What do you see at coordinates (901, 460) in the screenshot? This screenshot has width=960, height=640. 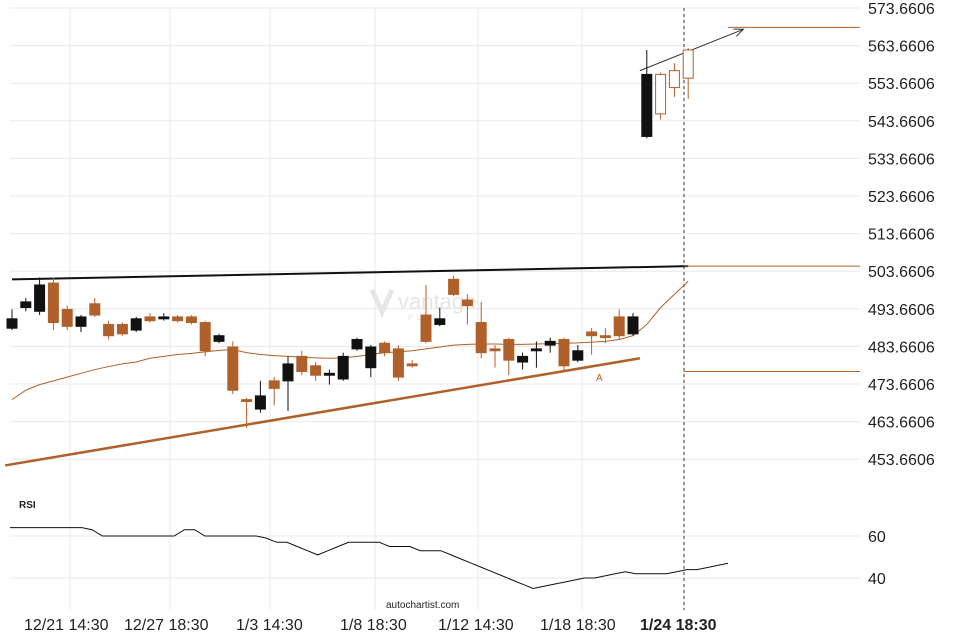 I see `price-tick-label: 453.6606` at bounding box center [901, 460].